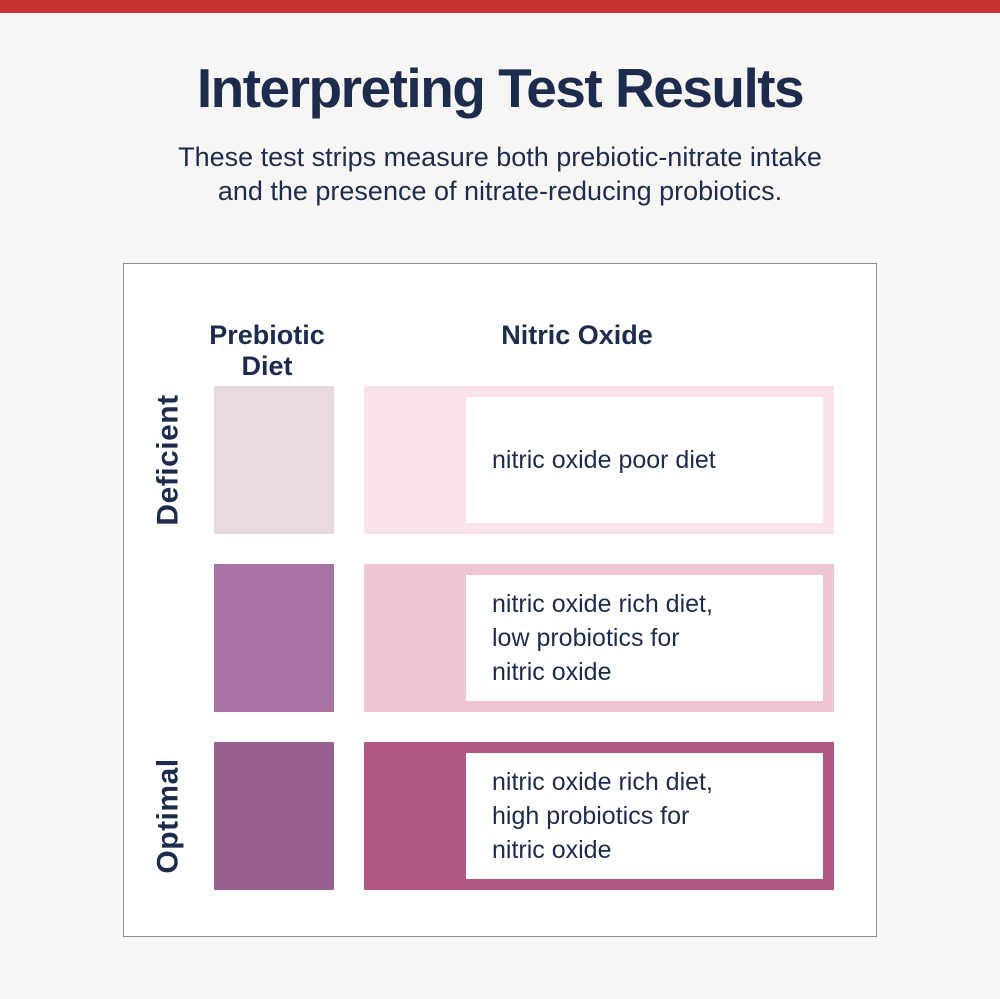 The width and height of the screenshot is (1000, 999). Describe the element at coordinates (604, 460) in the screenshot. I see `result-text-line: nitric oxide poor diet` at that location.